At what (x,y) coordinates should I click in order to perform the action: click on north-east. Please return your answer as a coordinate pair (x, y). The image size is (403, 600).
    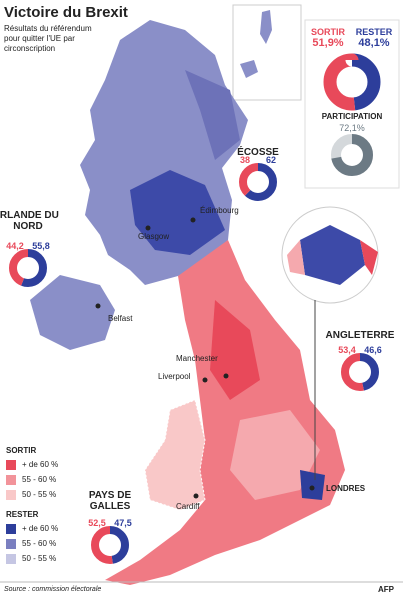
    Looking at the image, I should click on (212, 115).